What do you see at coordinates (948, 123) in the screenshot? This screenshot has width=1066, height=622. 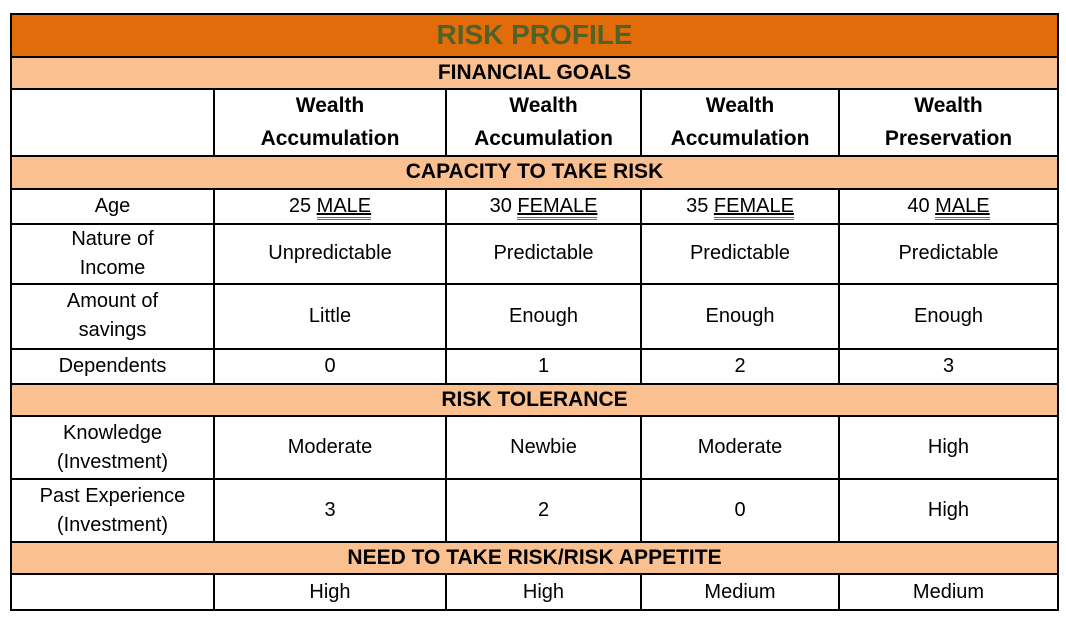 I see `column-header-4: Wealth Preservation` at bounding box center [948, 123].